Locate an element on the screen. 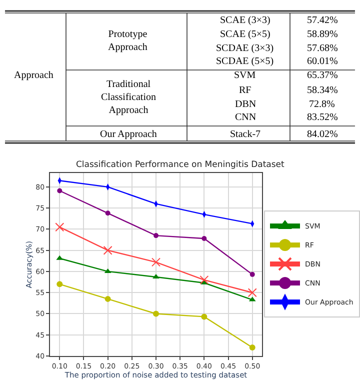 This screenshot has width=360, height=381. text: SVM is located at coordinates (245, 75).